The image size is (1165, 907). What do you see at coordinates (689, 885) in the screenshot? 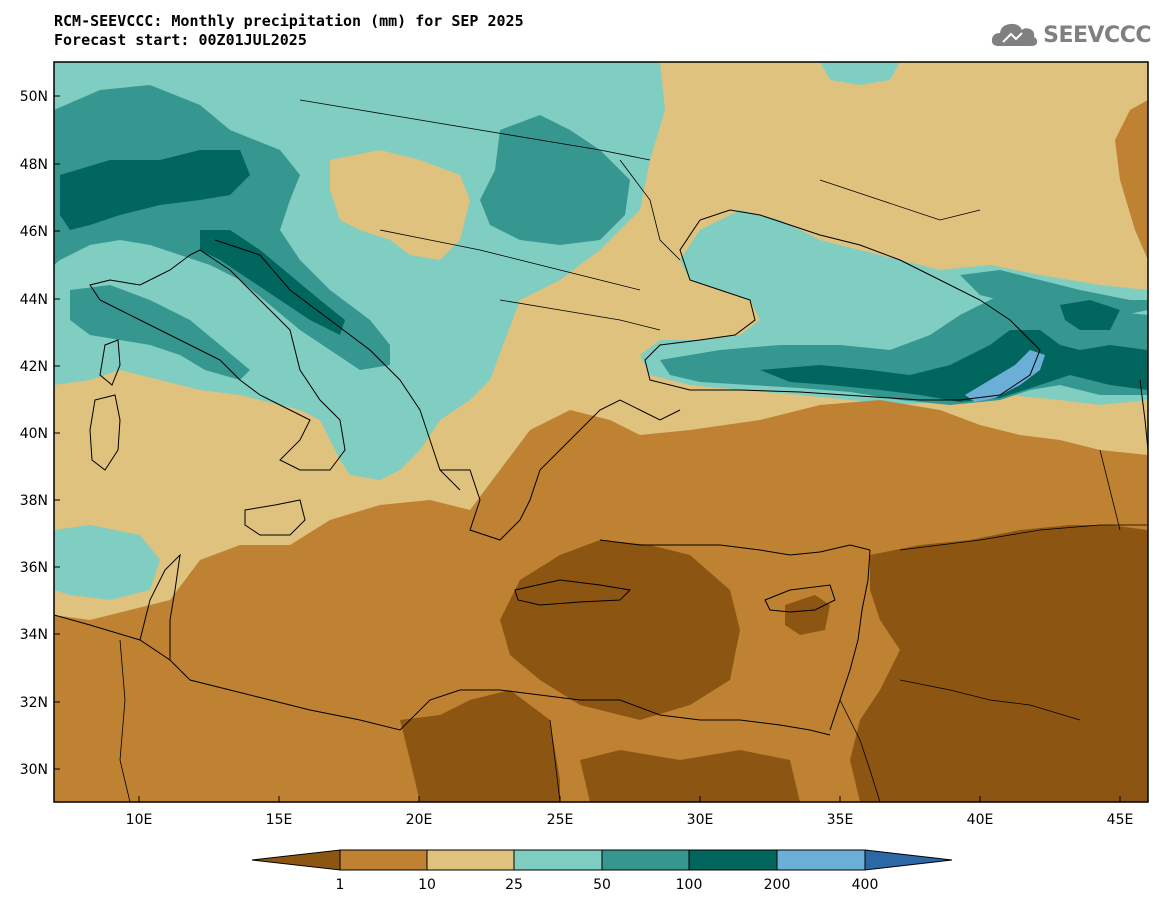
I see `colorbar-label: 100` at bounding box center [689, 885].